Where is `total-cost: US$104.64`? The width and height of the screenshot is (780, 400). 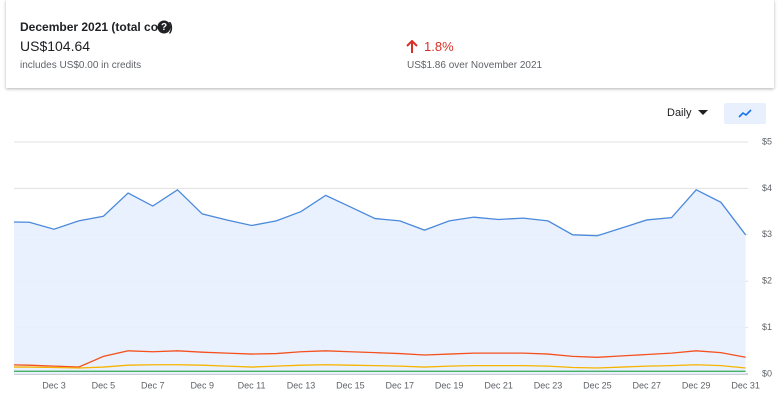
total-cost: US$104.64 is located at coordinates (55, 46).